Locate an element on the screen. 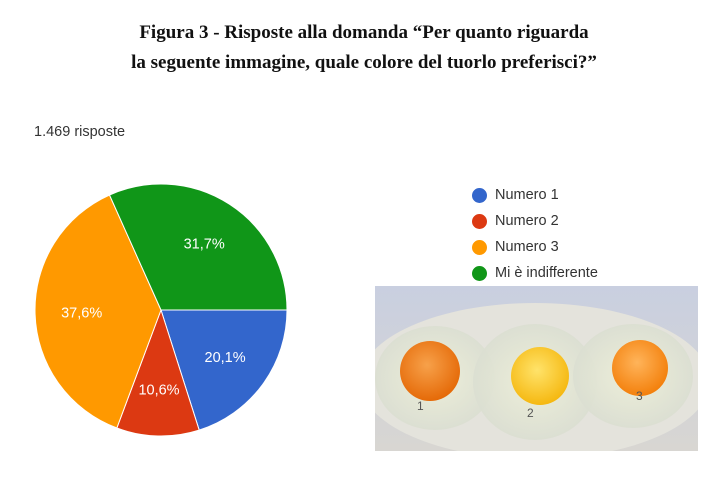  legend-item-numero-1: Numero 1 is located at coordinates (535, 195).